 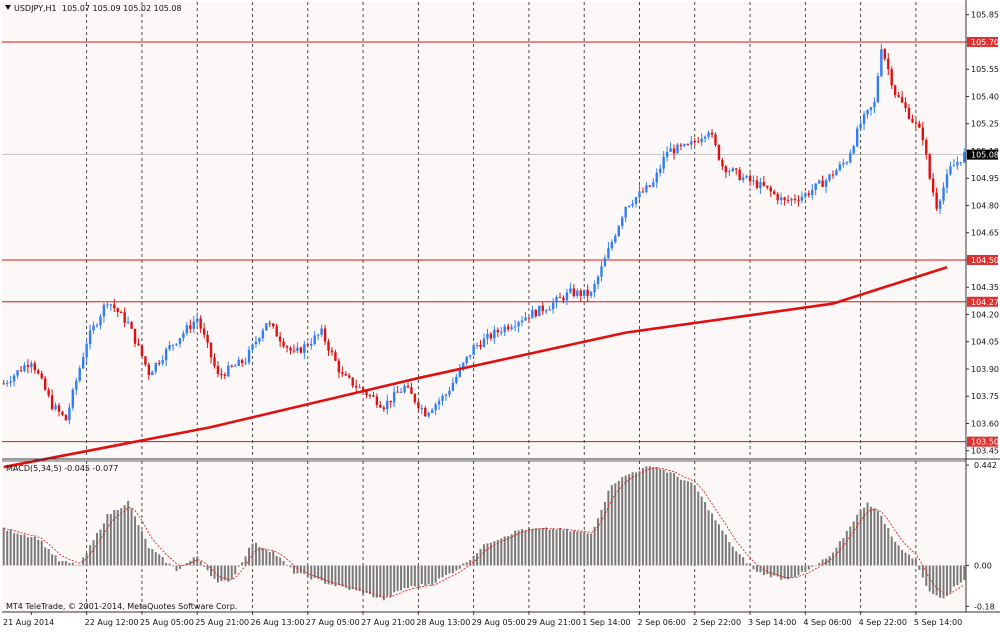 I want to click on level-label: 104.27, so click(x=985, y=302).